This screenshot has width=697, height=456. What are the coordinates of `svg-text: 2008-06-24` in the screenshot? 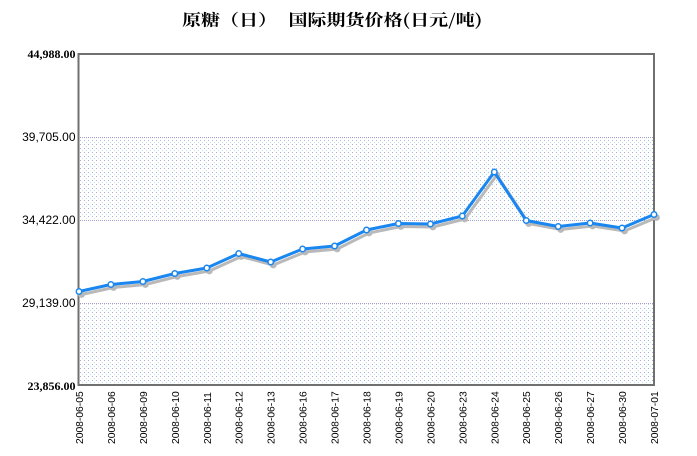 It's located at (495, 417).